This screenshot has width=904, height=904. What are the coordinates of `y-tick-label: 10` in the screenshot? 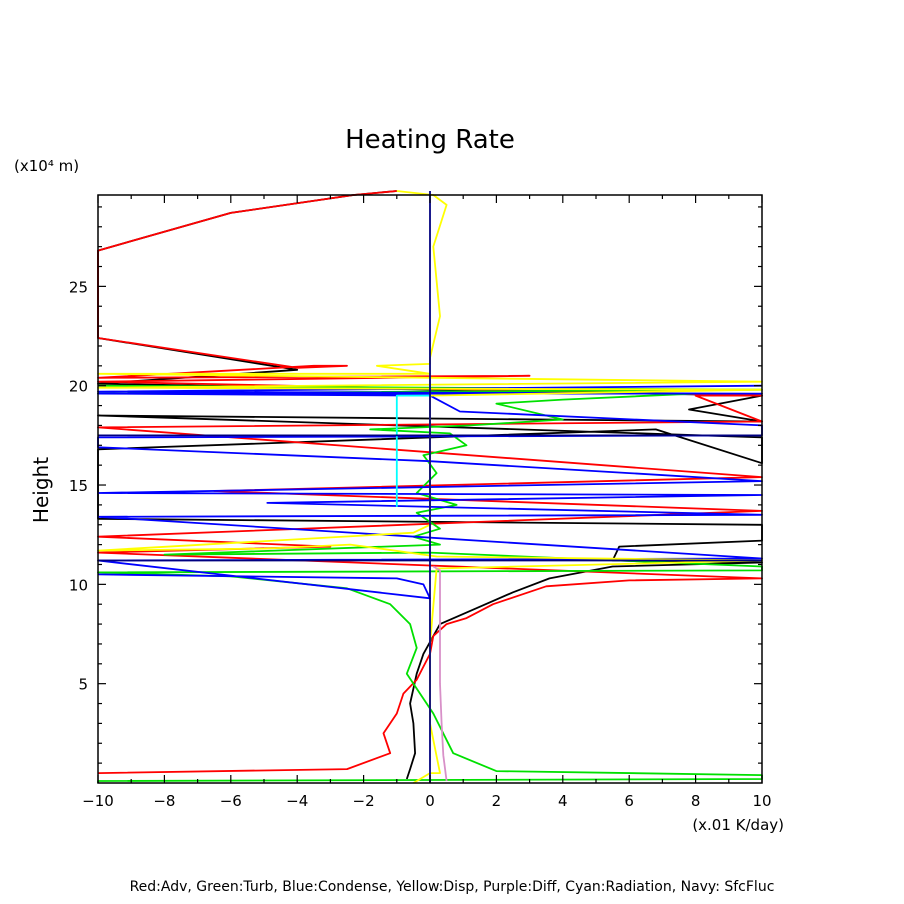 It's located at (78, 585).